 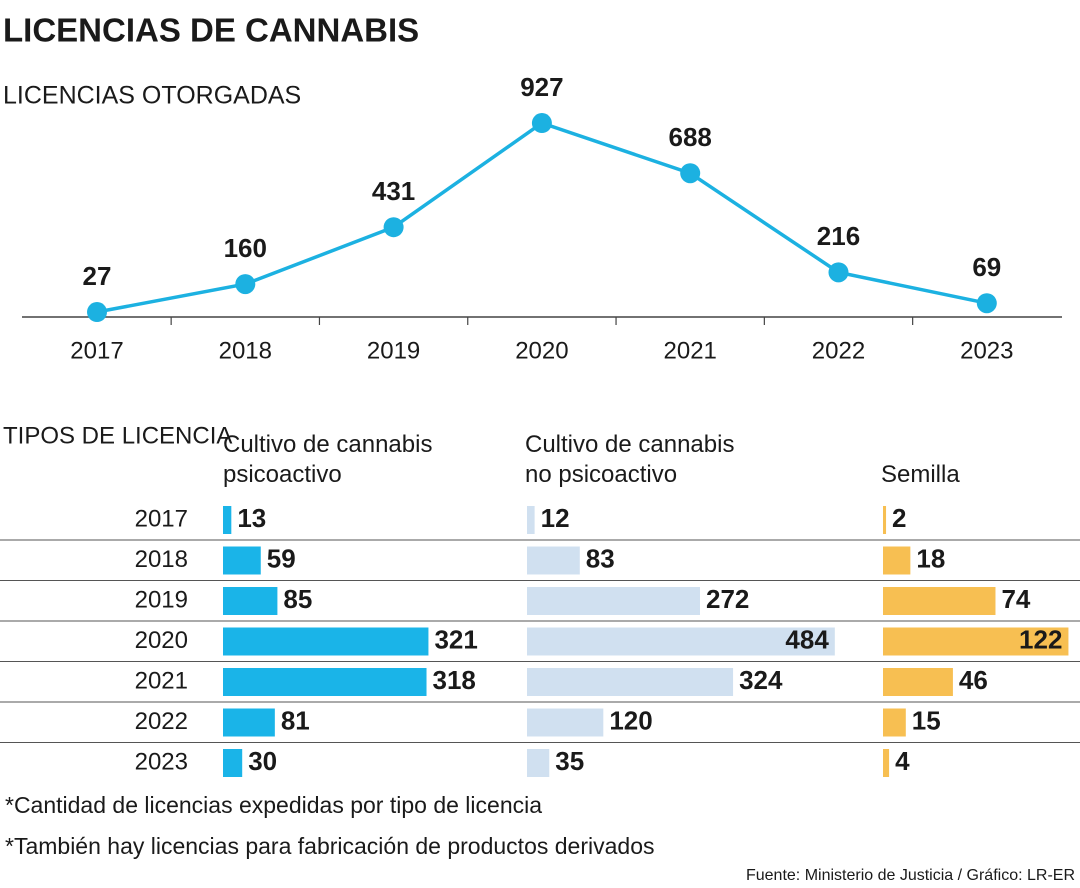 What do you see at coordinates (541, 87) in the screenshot?
I see `value-label: 927` at bounding box center [541, 87].